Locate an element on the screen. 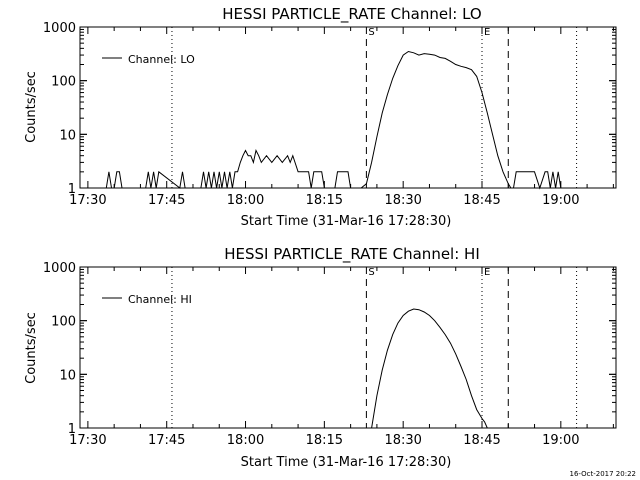 The height and width of the screenshot is (480, 640). footer-timestamp: 16-Oct-2017 20:22 is located at coordinates (603, 474).